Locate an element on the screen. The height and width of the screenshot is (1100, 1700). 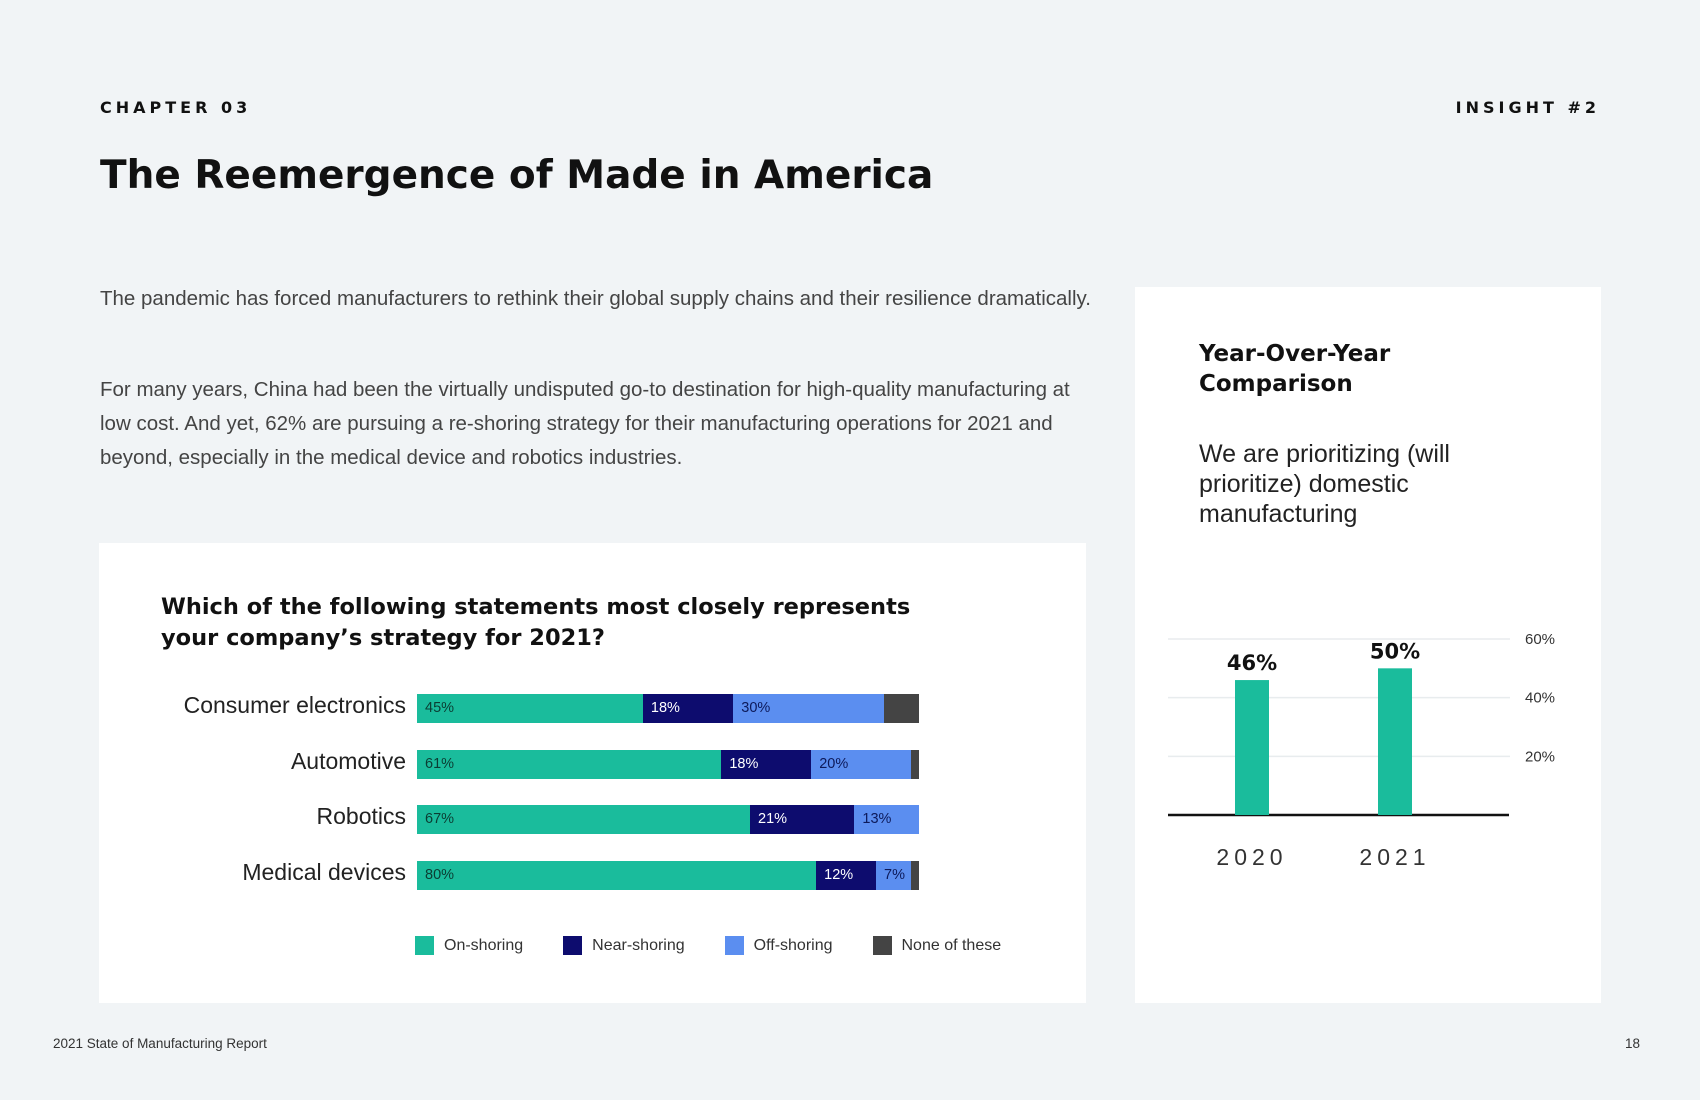
y-tick-label: 40% is located at coordinates (1540, 698).